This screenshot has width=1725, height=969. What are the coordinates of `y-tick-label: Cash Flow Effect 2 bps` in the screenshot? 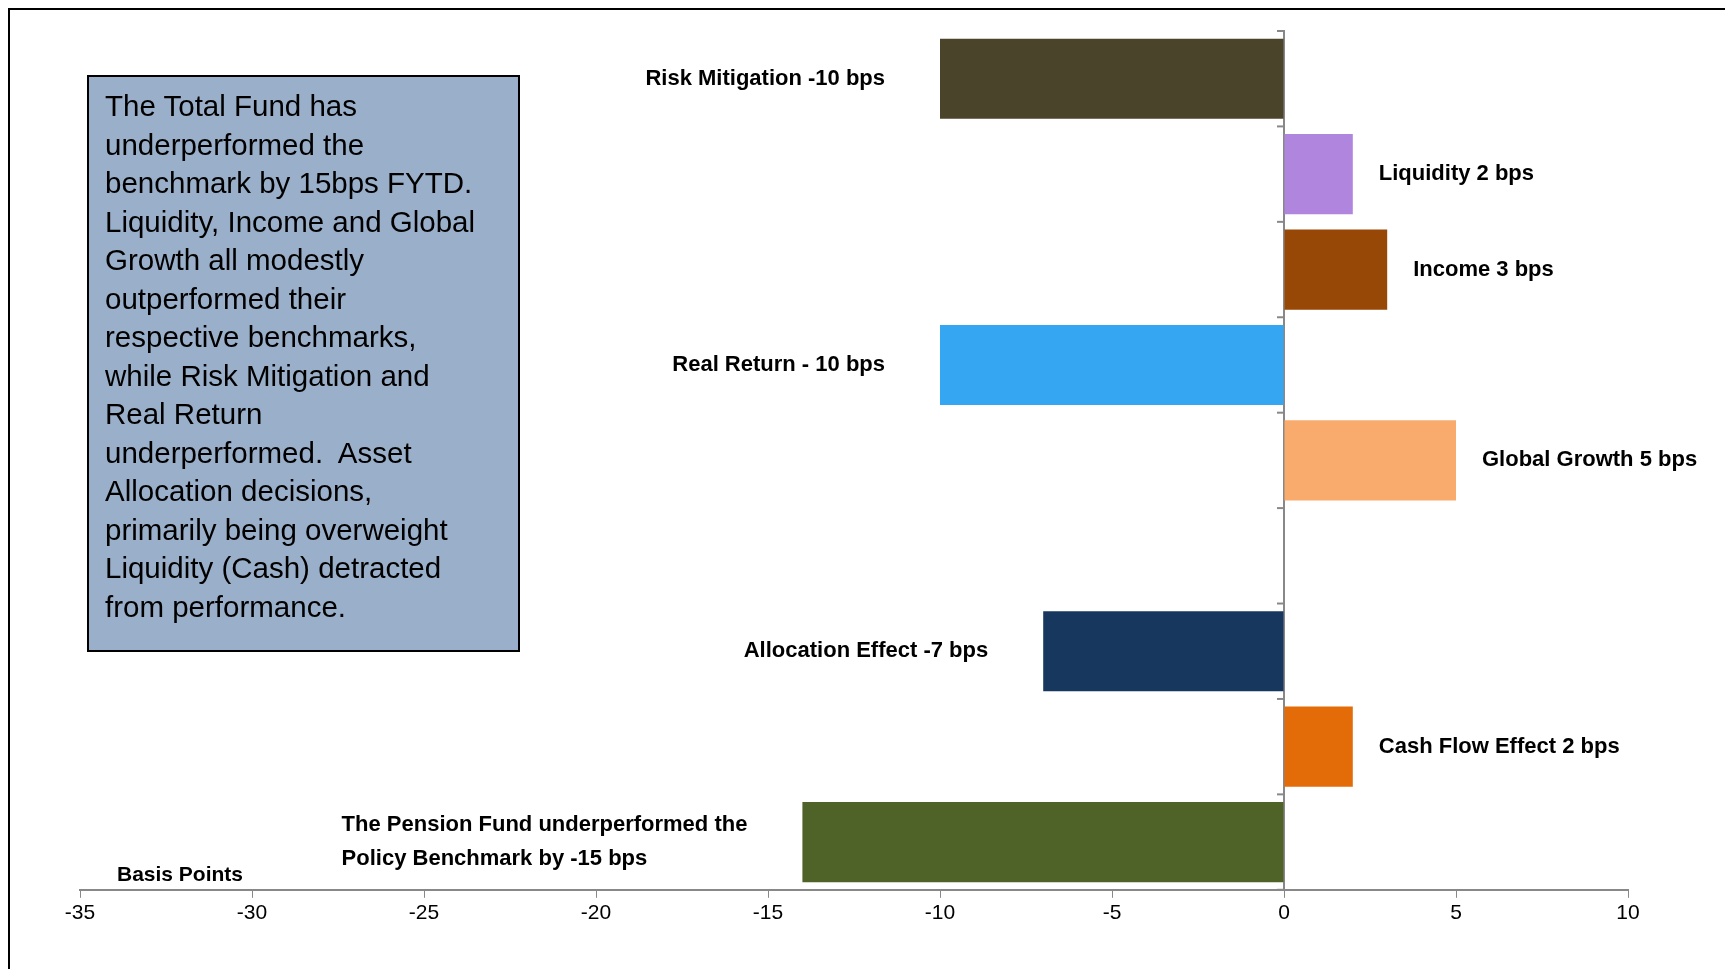 It's located at (1499, 745).